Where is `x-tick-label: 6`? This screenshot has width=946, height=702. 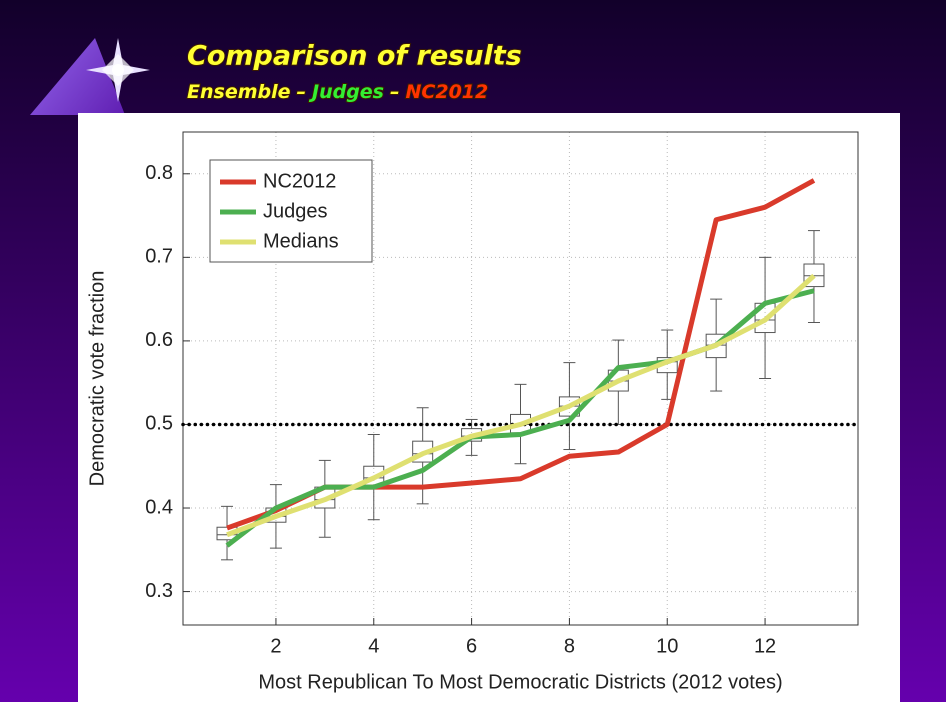 x-tick-label: 6 is located at coordinates (471, 646).